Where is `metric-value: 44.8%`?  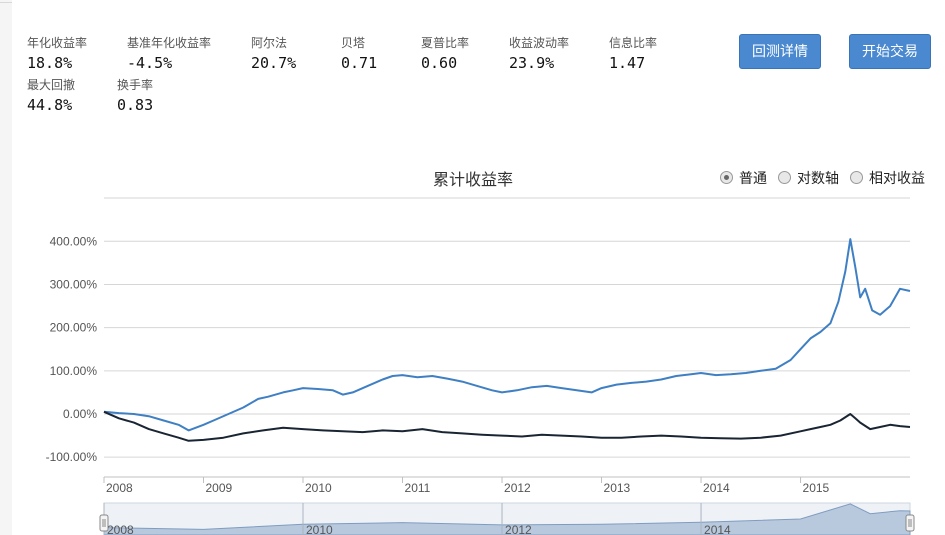 metric-value: 44.8% is located at coordinates (50, 105).